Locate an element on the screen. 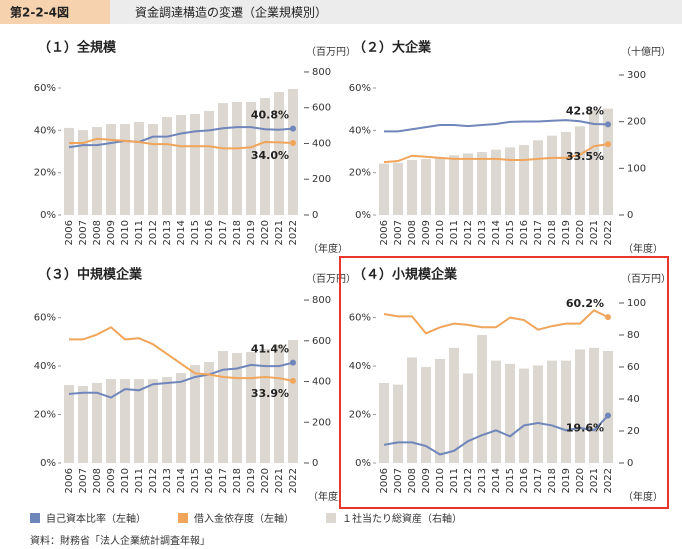  panel-title: （４）小規模企業 is located at coordinates (405, 275).